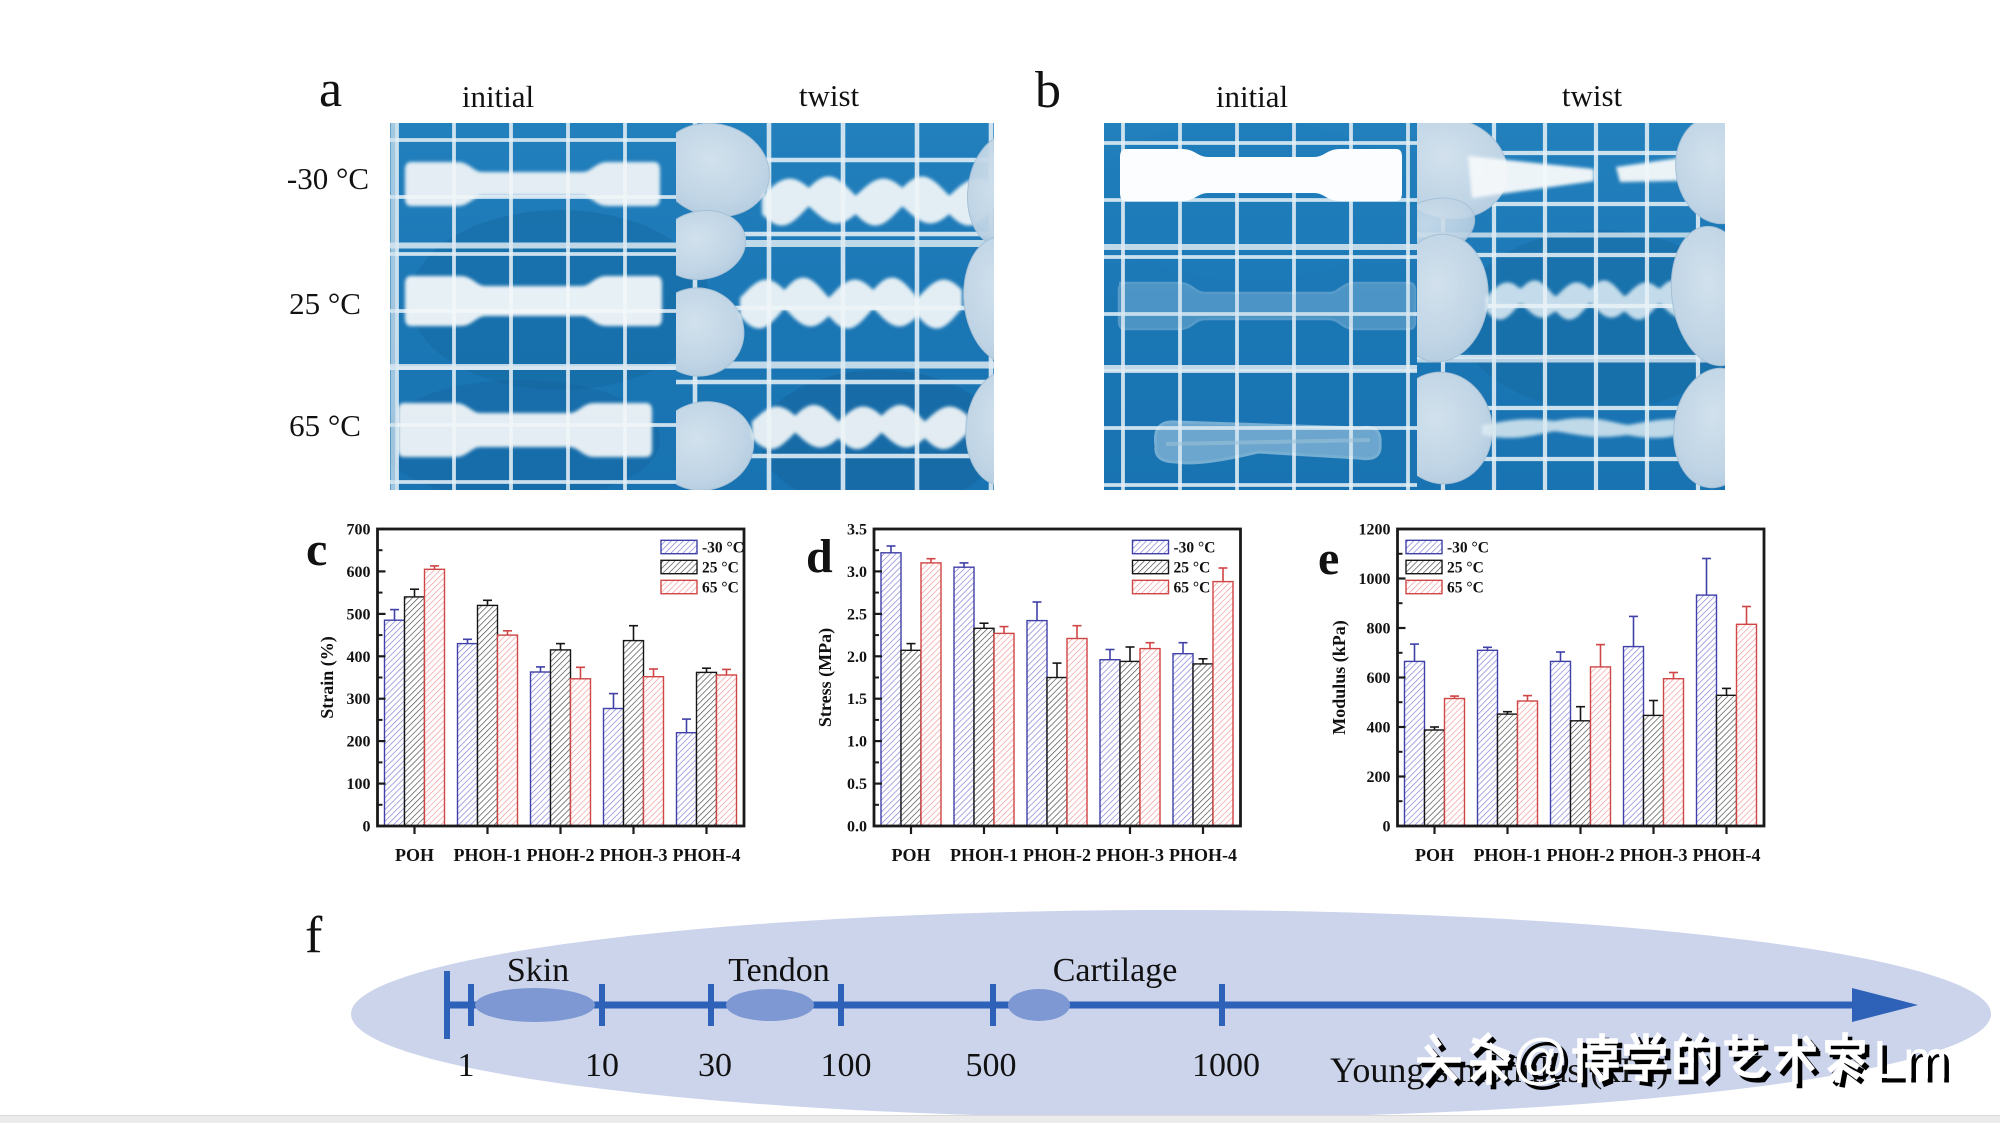 This screenshot has width=2000, height=1128. What do you see at coordinates (857, 827) in the screenshot?
I see `svg-text: 0.0` at bounding box center [857, 827].